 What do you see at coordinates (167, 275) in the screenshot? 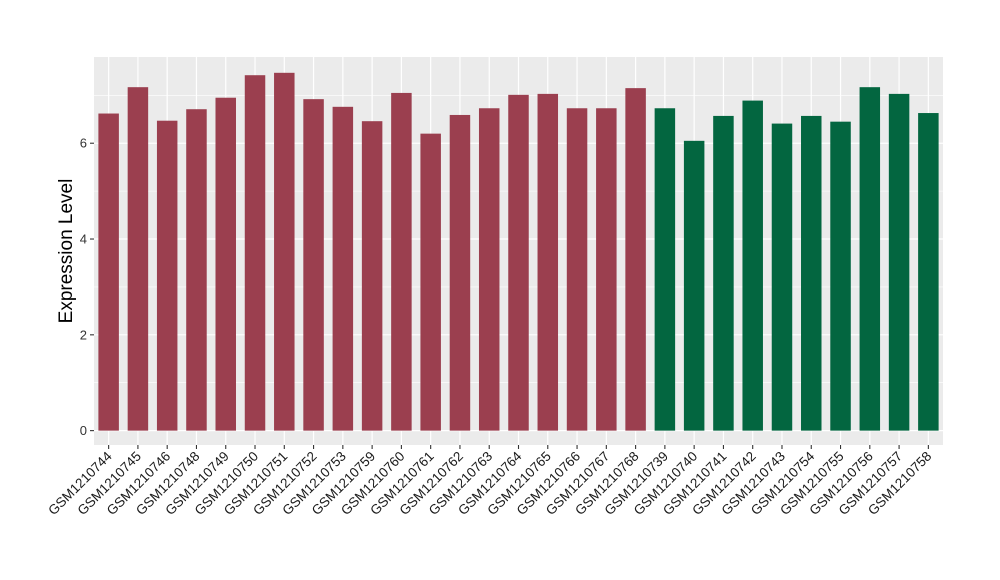
I see `bar-GSM1210746` at bounding box center [167, 275].